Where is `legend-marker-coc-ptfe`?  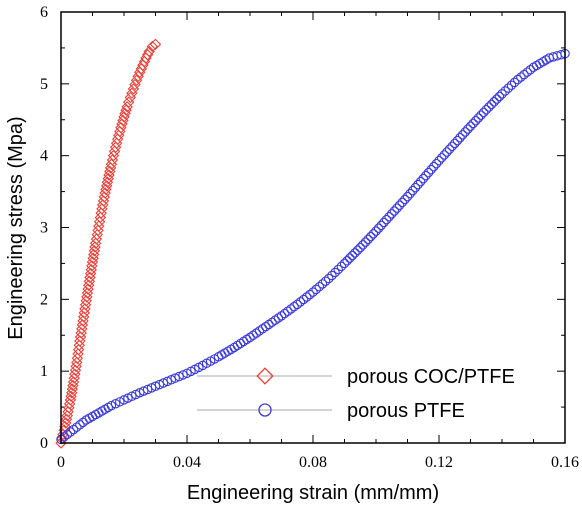
legend-marker-coc-ptfe is located at coordinates (265, 376).